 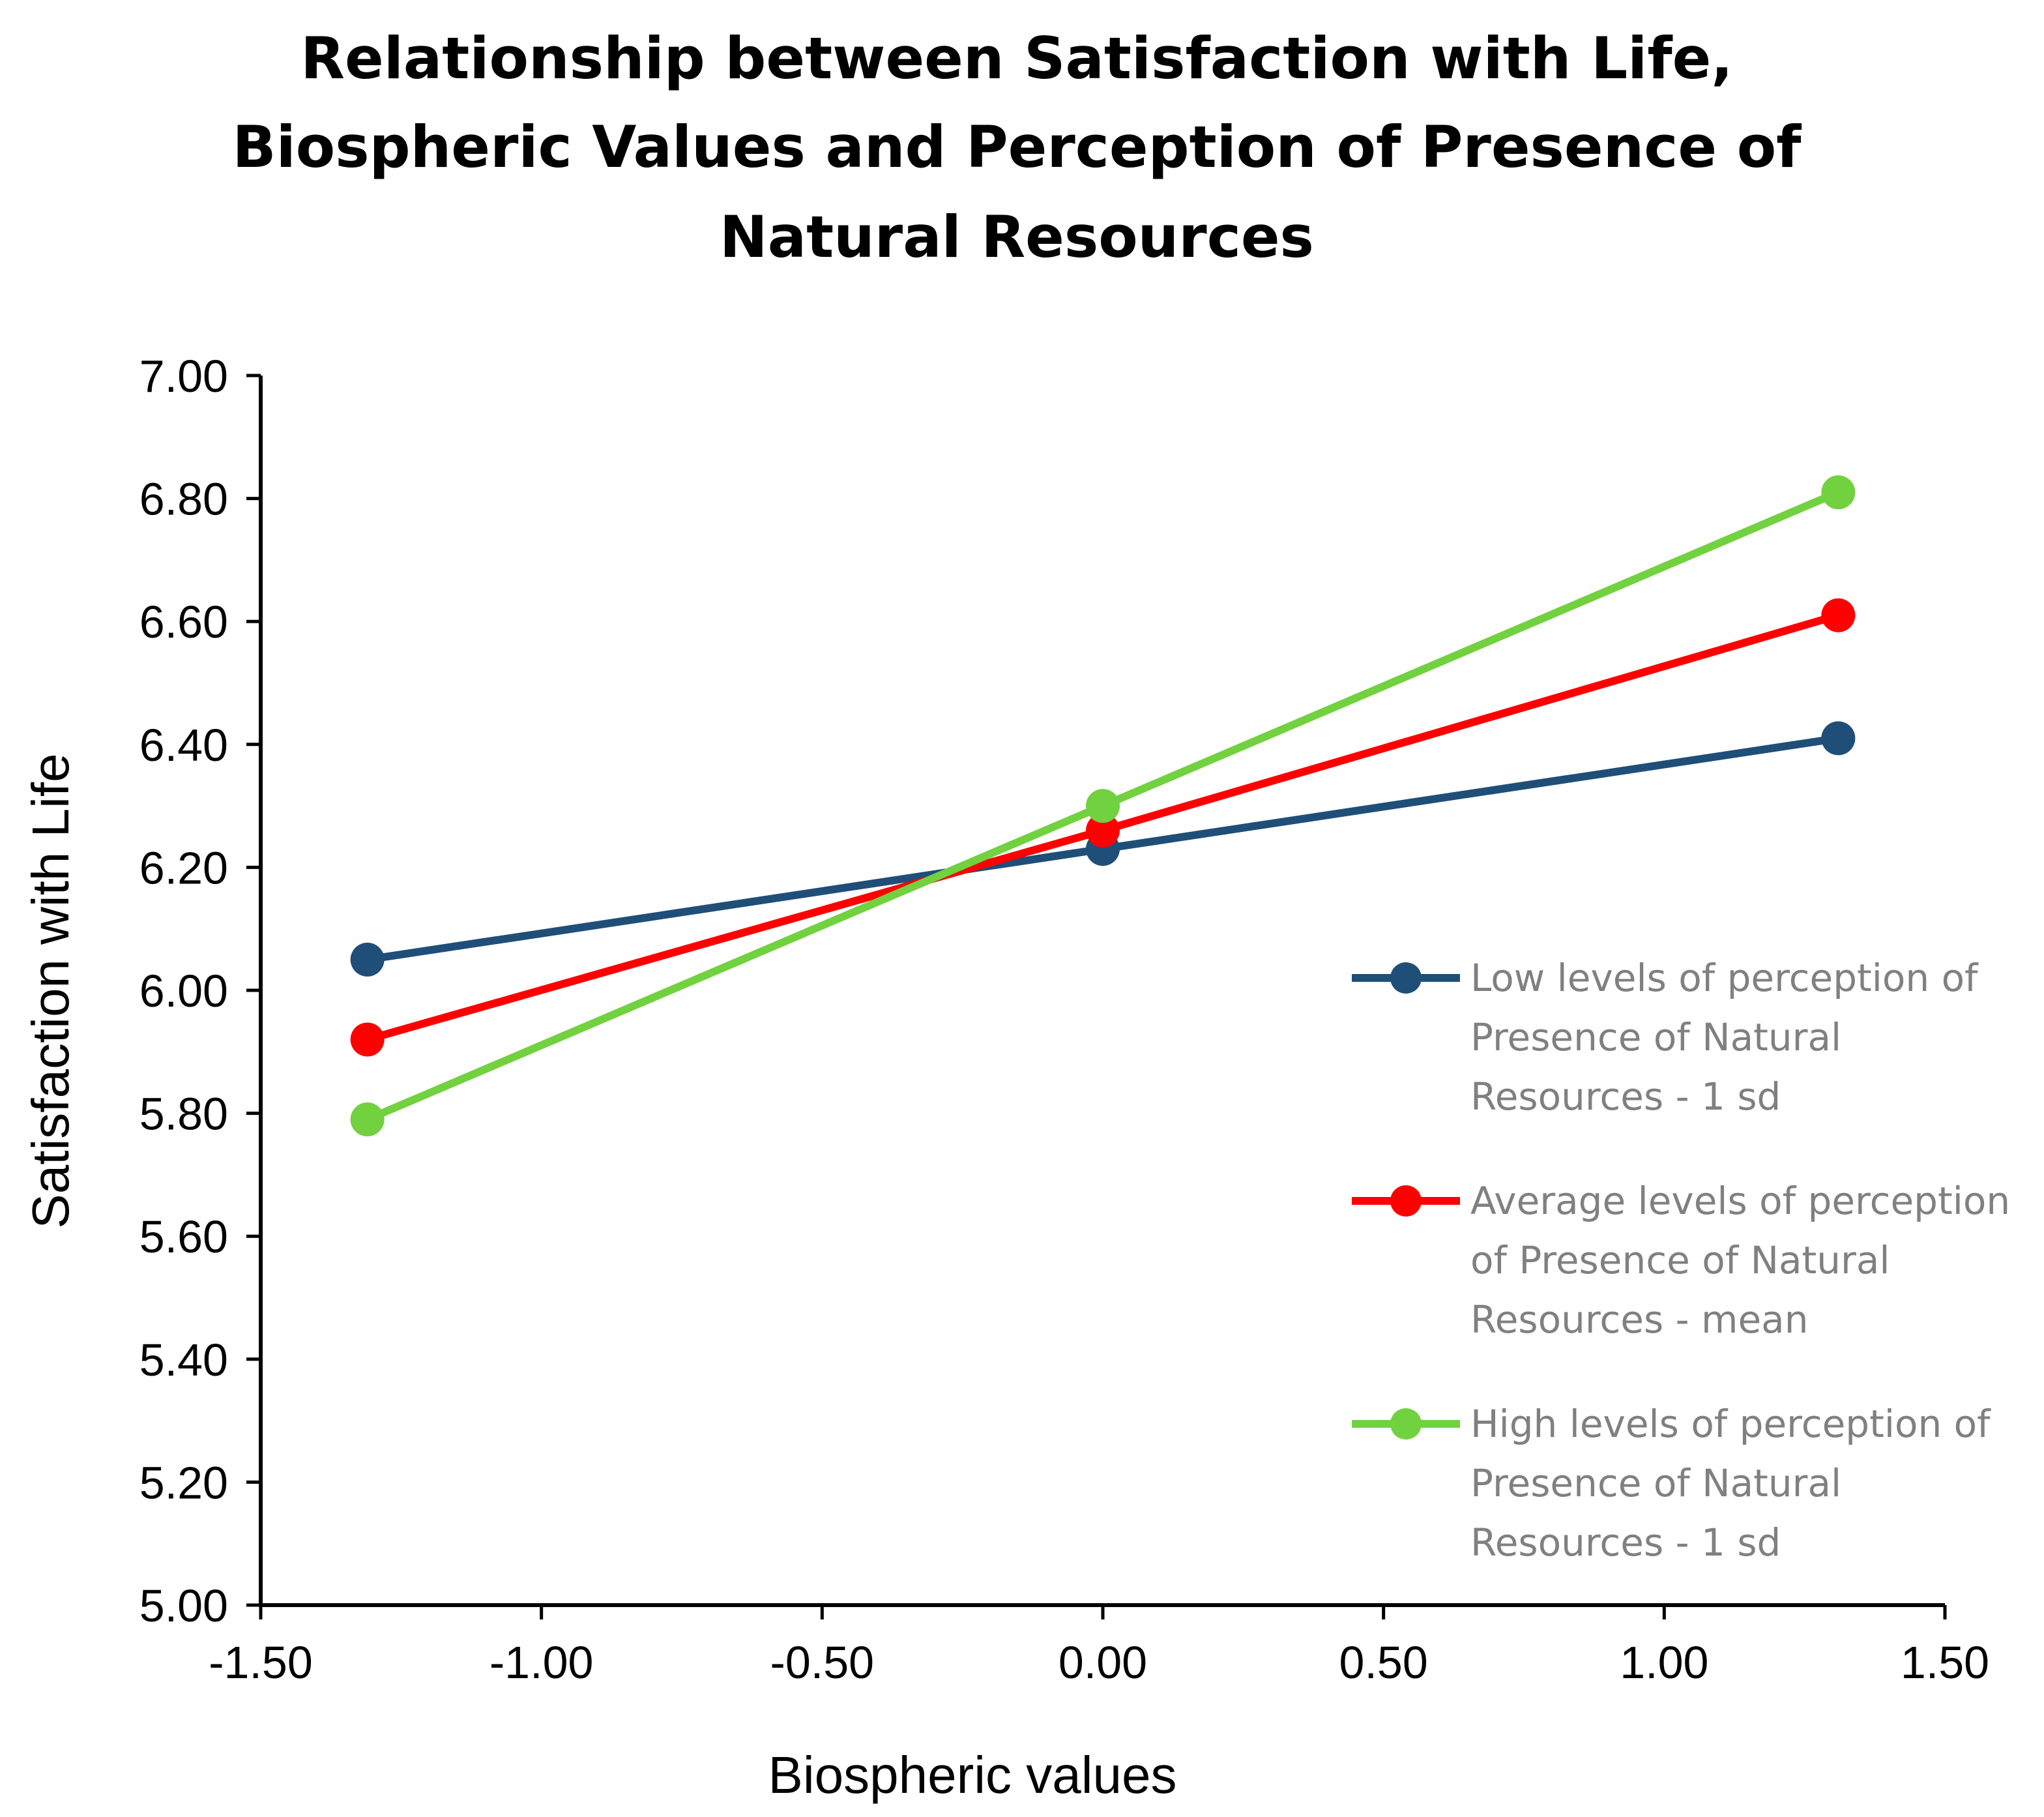 I want to click on y-tick-label: 6.60, so click(x=183, y=622).